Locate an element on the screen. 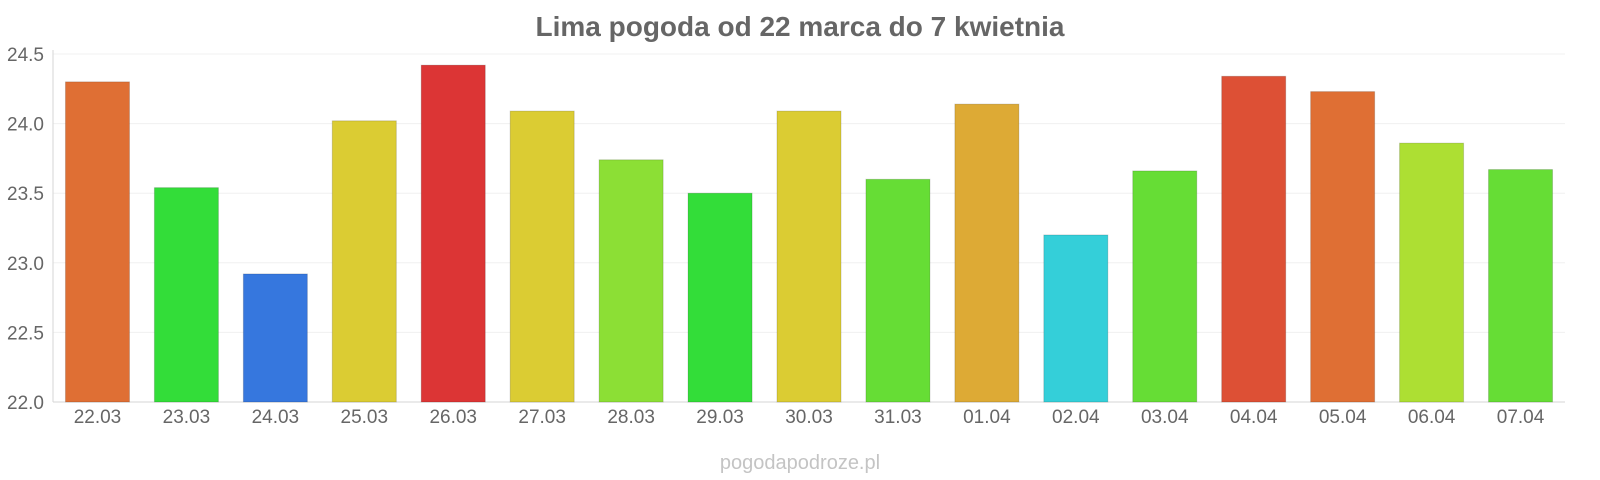  x-tick-label: 22.03 is located at coordinates (98, 417).